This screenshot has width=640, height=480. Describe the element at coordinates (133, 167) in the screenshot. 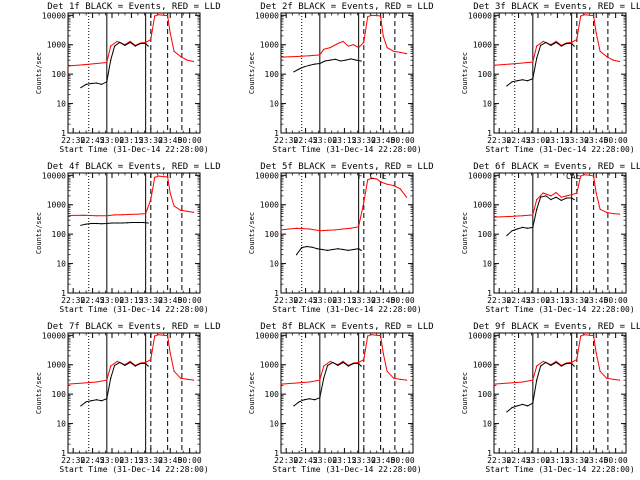

I see `panel-title: Det 4f BLACK = Events, RED = LLD` at that location.